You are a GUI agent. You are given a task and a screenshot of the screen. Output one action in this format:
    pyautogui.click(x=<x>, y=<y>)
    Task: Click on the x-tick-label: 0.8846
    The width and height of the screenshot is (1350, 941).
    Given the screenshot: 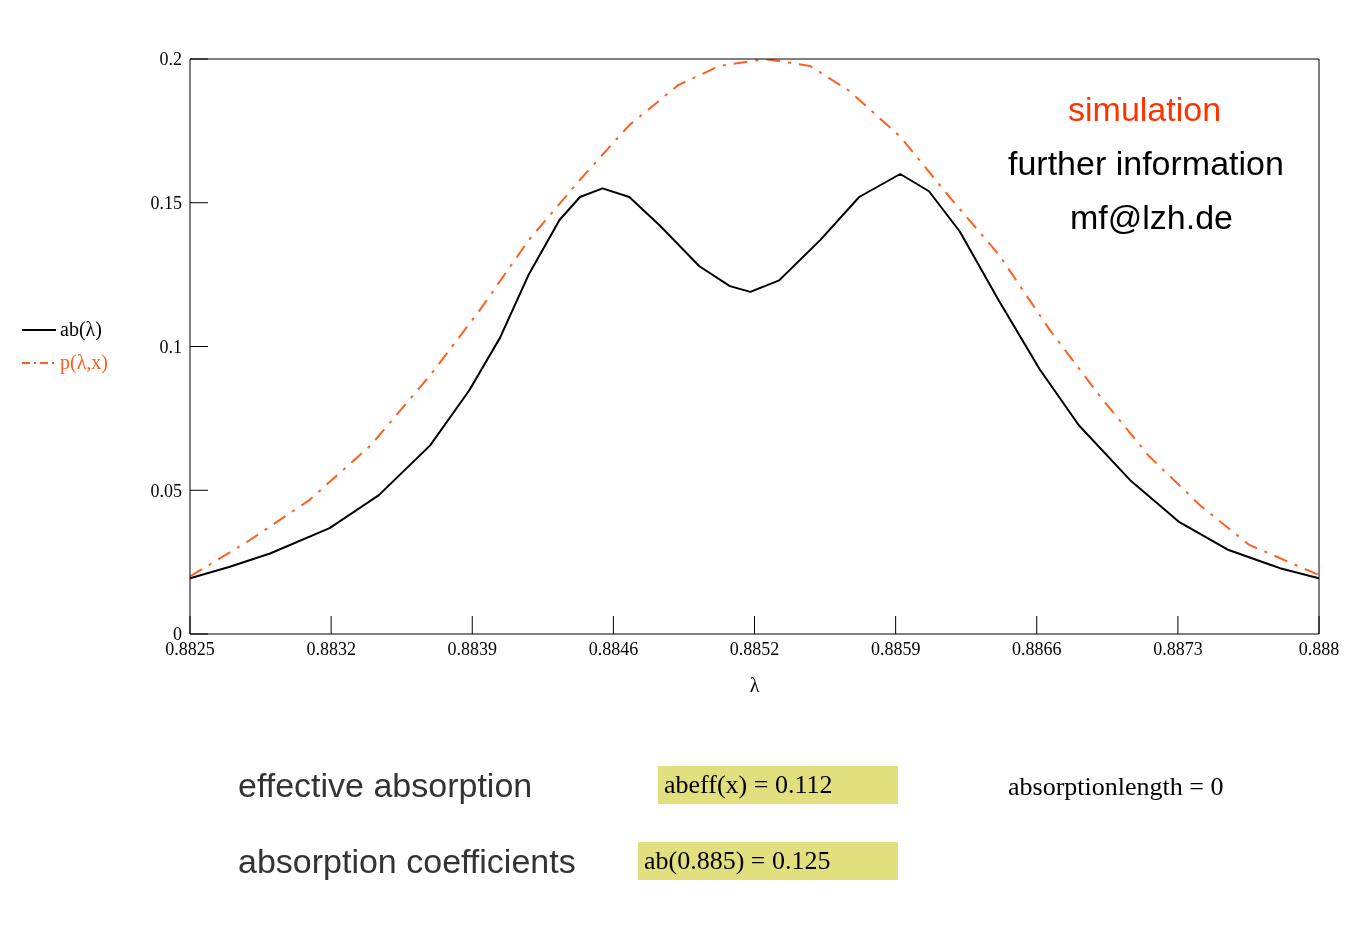 What is the action you would take?
    pyautogui.click(x=613, y=648)
    